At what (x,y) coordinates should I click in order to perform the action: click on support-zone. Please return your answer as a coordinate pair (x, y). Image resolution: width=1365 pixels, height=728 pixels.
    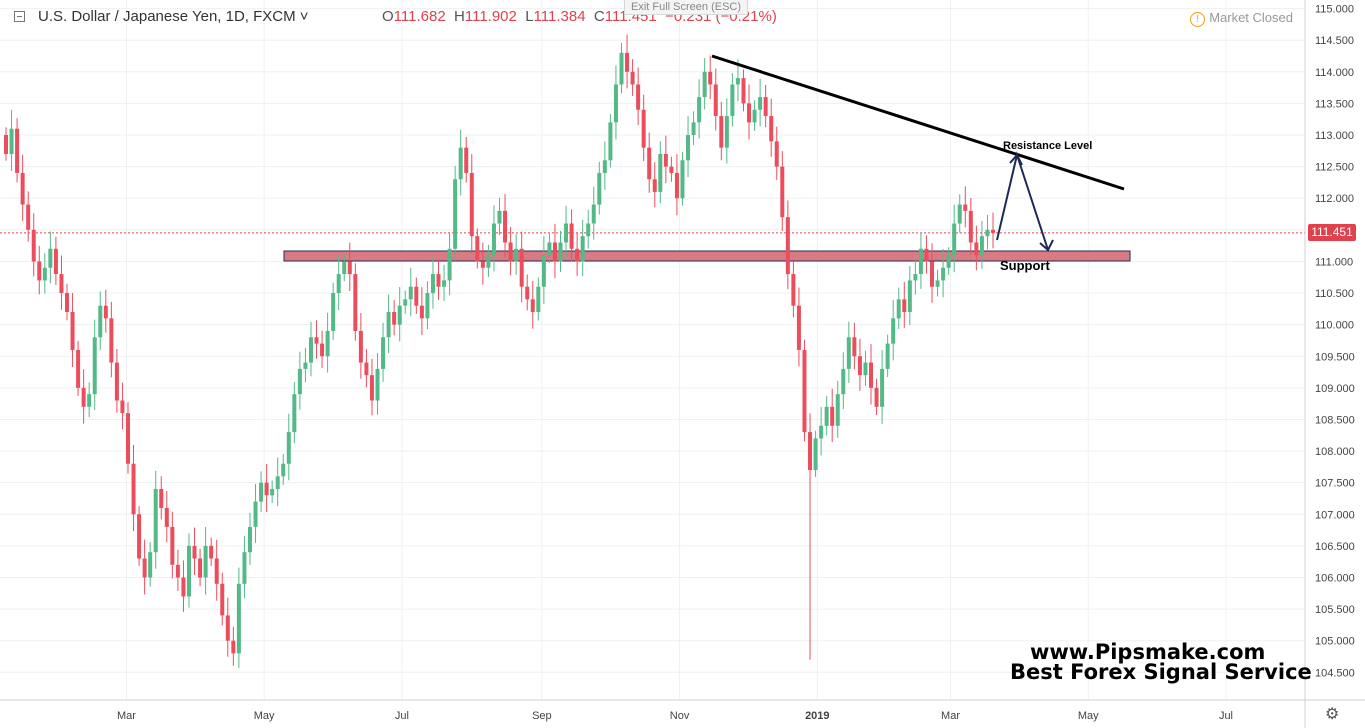
    Looking at the image, I should click on (707, 256).